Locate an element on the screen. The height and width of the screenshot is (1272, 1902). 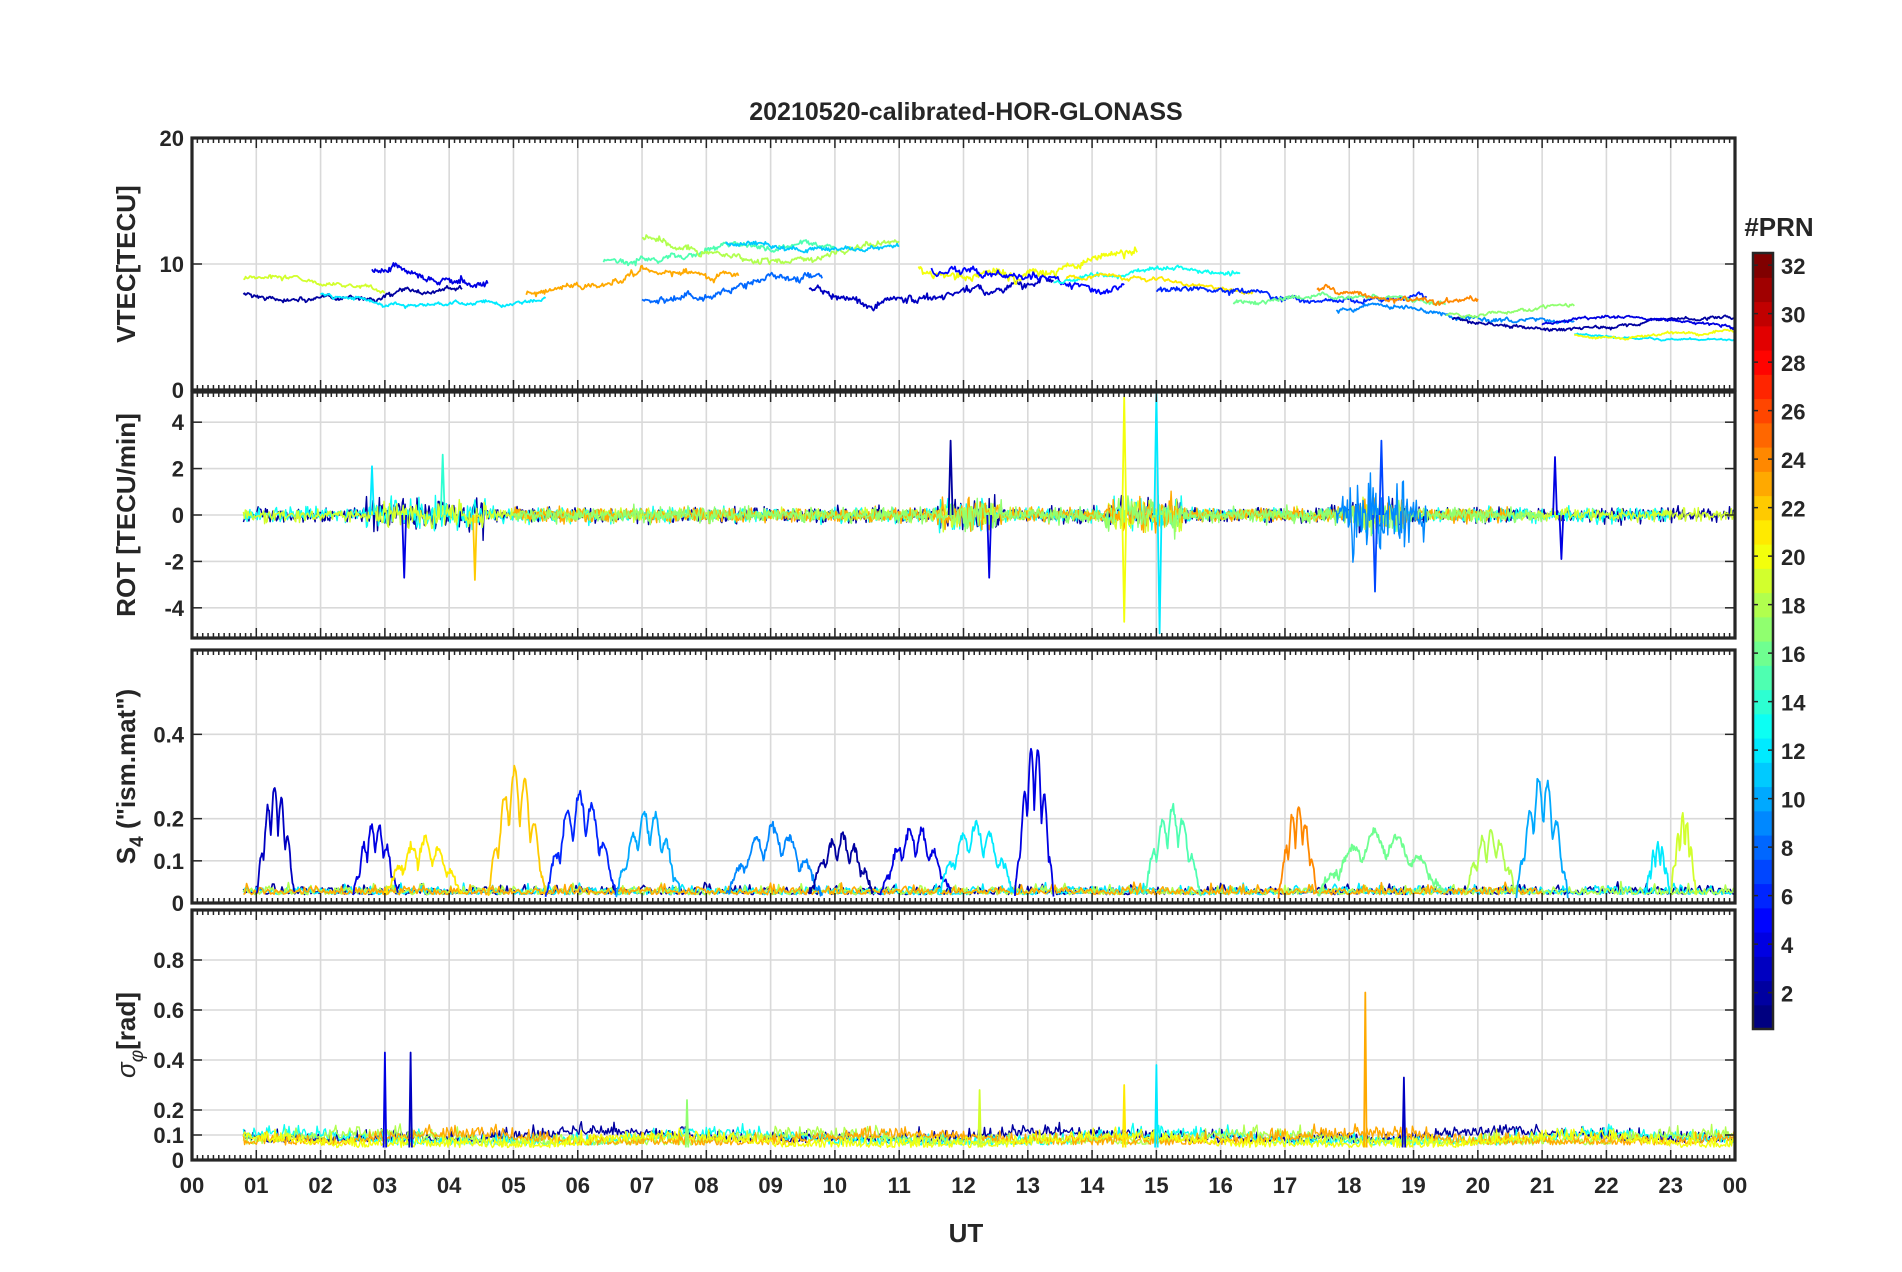
series-group is located at coordinates (988, 288).